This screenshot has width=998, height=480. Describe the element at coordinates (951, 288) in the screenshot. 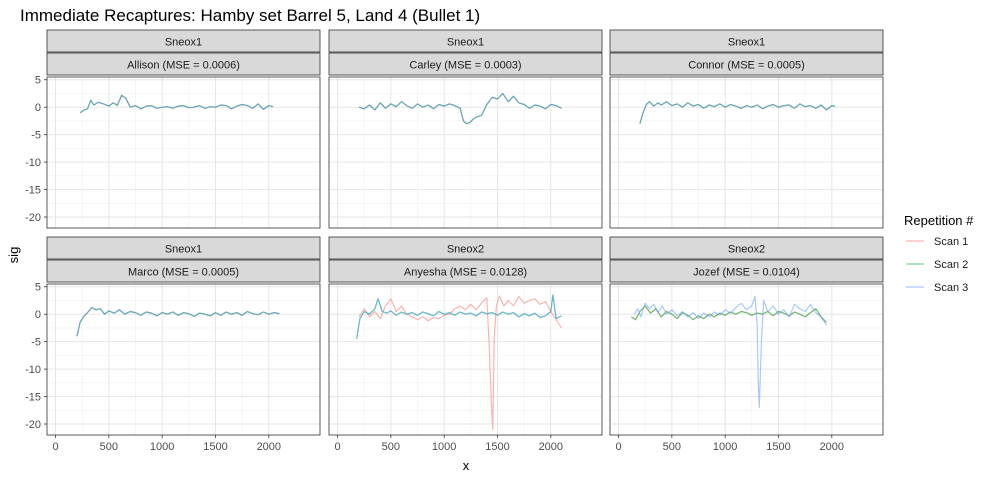

I see `legend-label: Scan 3` at that location.